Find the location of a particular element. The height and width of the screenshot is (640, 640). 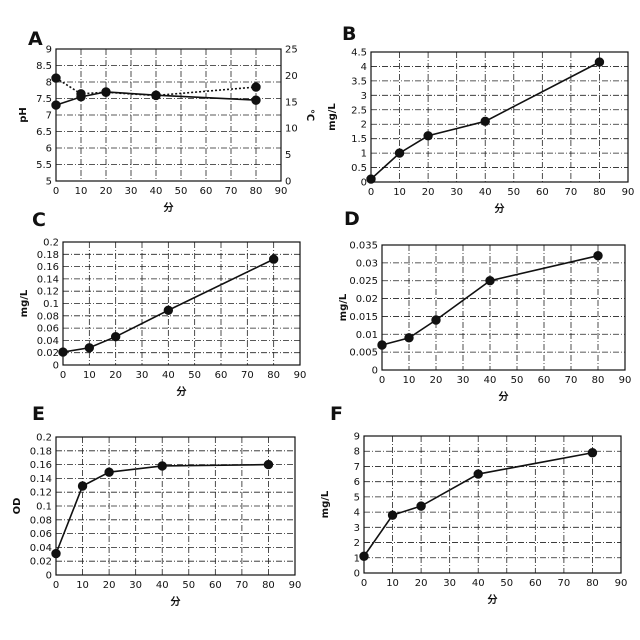

y2-tick-label: 5 is located at coordinates (288, 155).